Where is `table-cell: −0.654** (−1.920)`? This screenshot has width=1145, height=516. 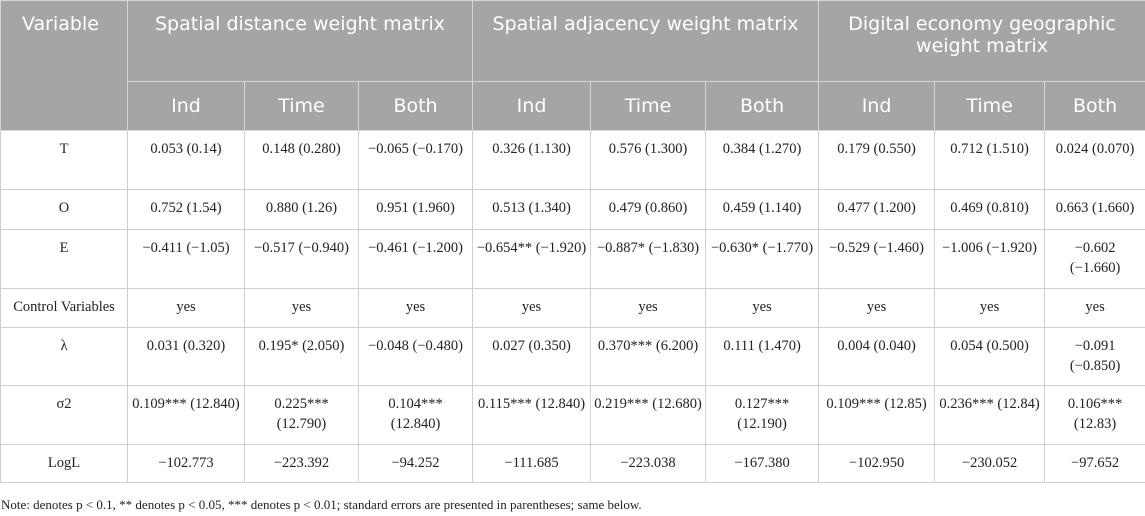 table-cell: −0.654** (−1.920) is located at coordinates (532, 259).